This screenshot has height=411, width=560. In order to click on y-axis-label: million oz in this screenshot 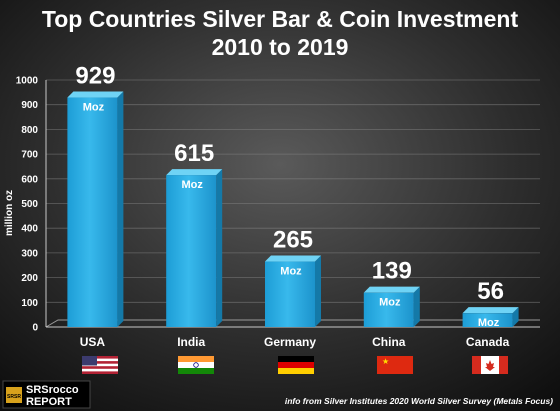, I will do `click(9, 213)`.